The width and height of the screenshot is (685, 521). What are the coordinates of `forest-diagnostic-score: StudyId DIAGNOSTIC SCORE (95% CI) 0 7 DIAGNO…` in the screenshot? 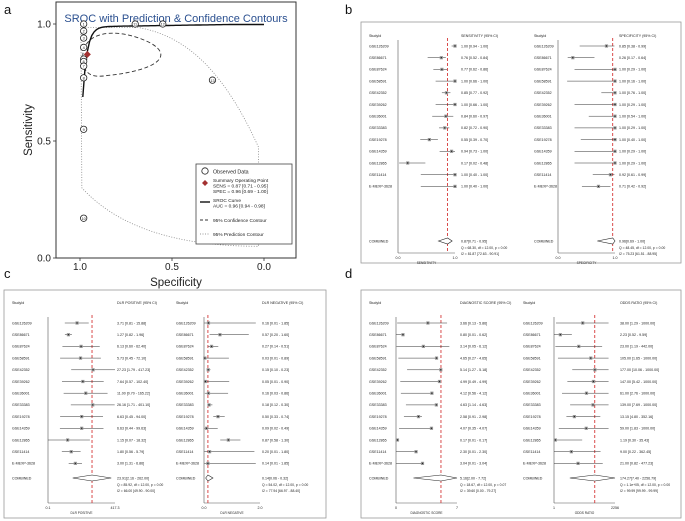 It's located at (440, 408).